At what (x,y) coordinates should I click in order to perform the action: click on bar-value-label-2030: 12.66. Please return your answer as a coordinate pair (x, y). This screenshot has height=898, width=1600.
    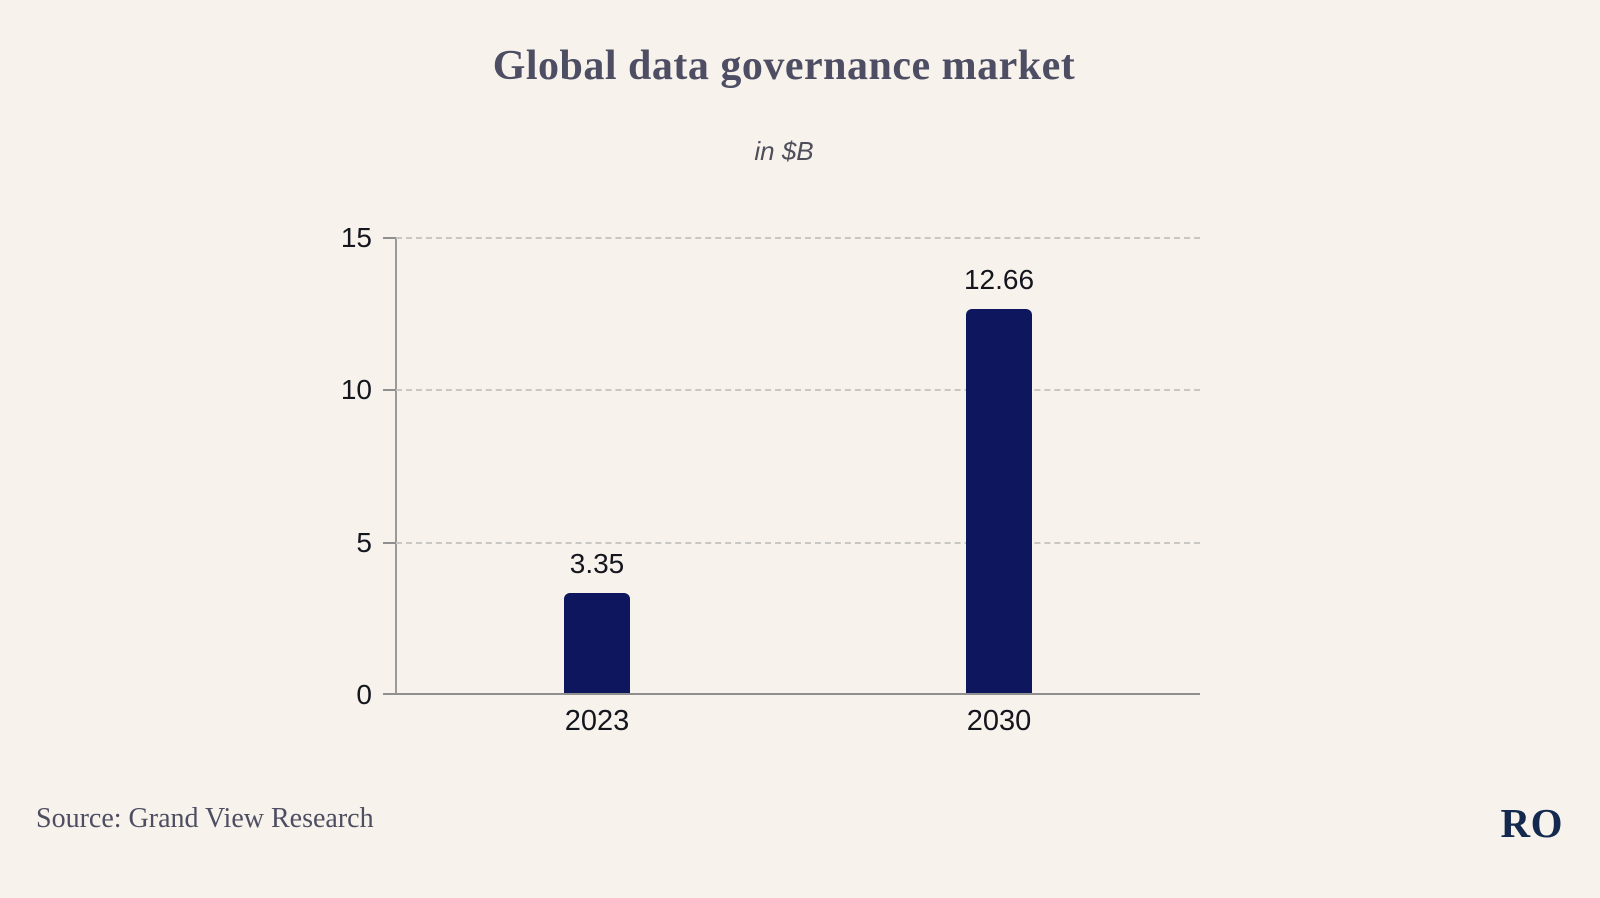
    Looking at the image, I should click on (999, 280).